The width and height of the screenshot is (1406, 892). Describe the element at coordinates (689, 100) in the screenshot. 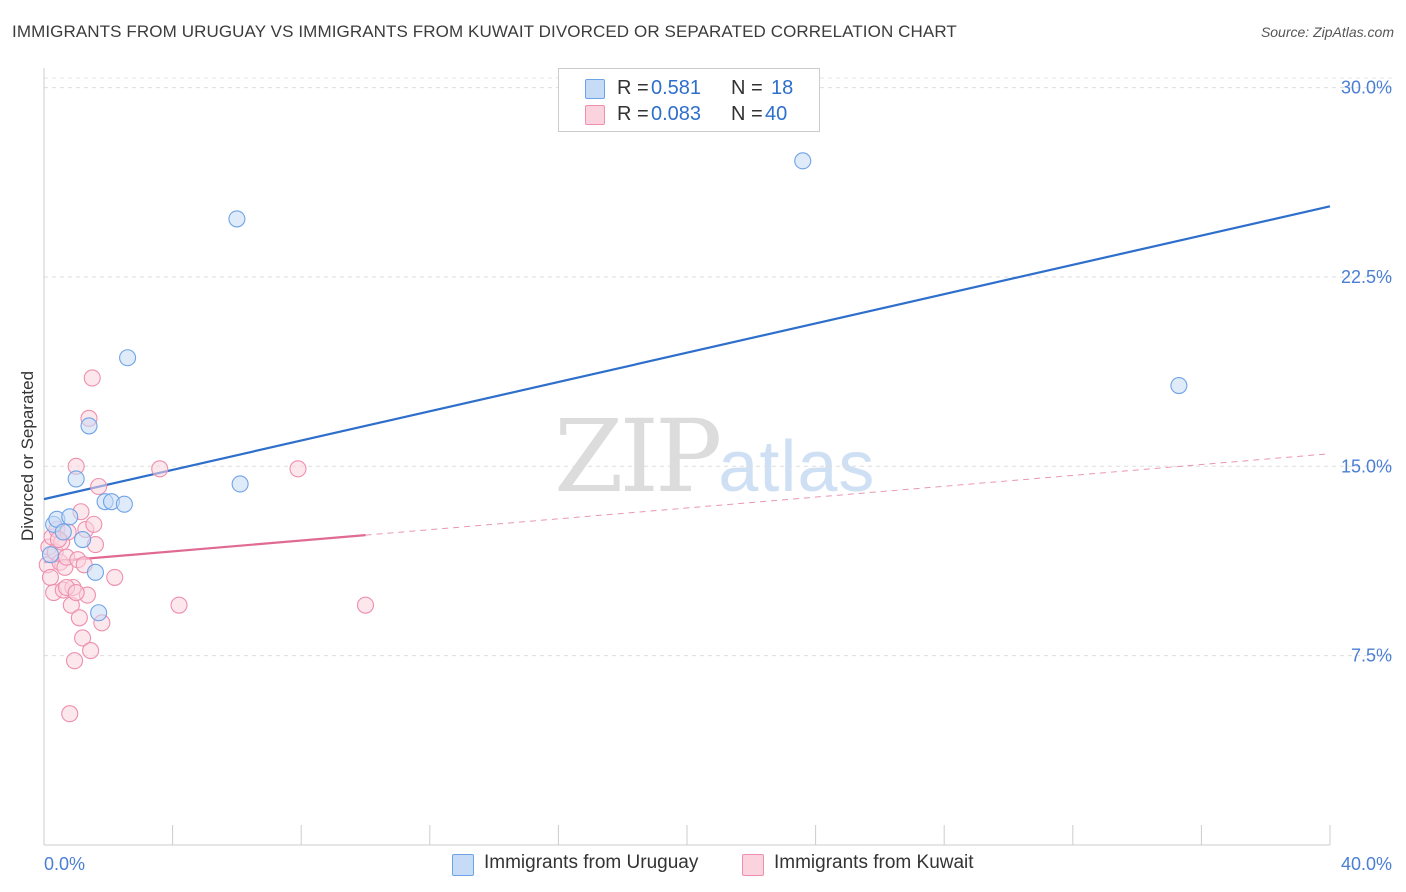

I see `correlation-legend: R = 0.581 N = 18 R = 0.083 N = 40` at that location.